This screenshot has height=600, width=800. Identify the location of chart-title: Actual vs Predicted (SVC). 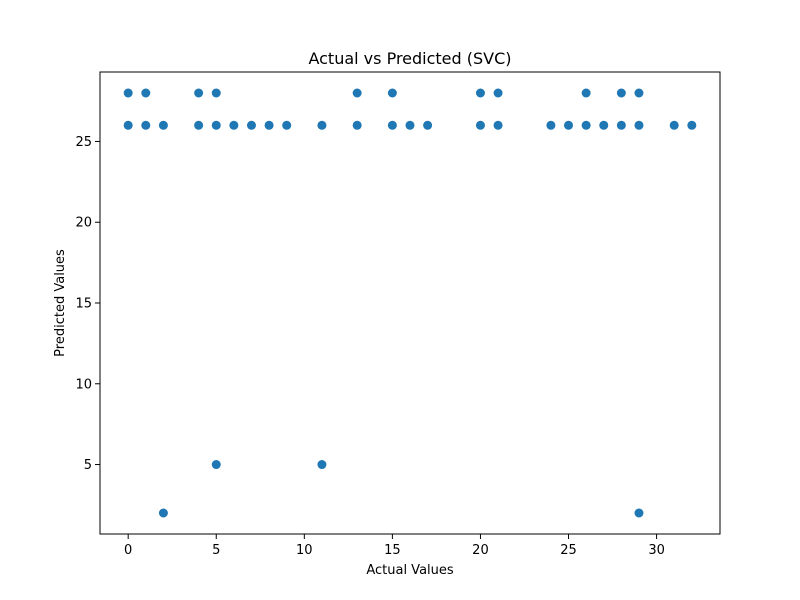
(409, 58).